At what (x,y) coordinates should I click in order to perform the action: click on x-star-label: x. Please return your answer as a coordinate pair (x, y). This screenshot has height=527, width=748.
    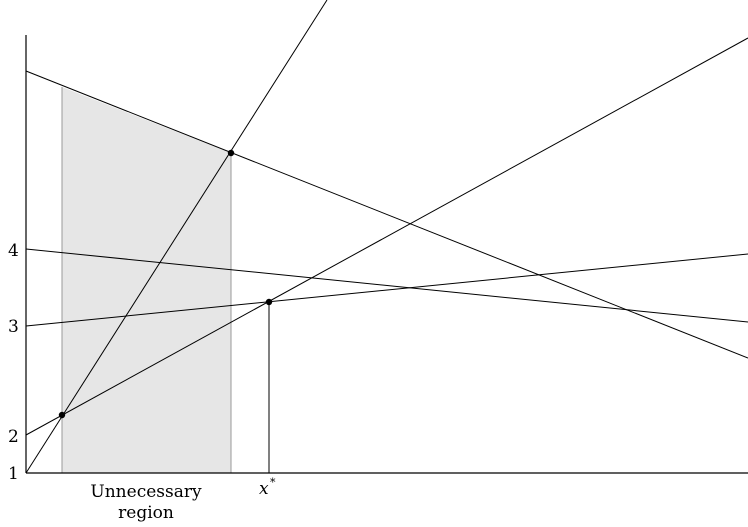
    Looking at the image, I should click on (264, 489).